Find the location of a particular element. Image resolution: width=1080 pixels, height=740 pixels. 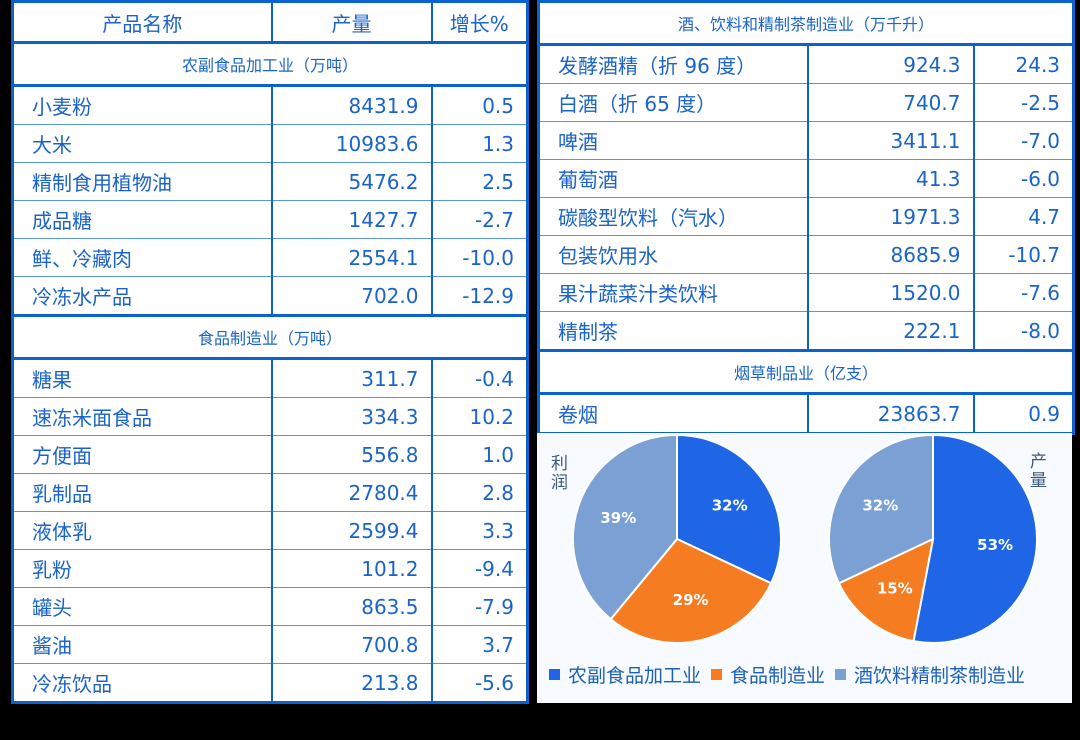

growth-cell: 2.5 is located at coordinates (479, 181).